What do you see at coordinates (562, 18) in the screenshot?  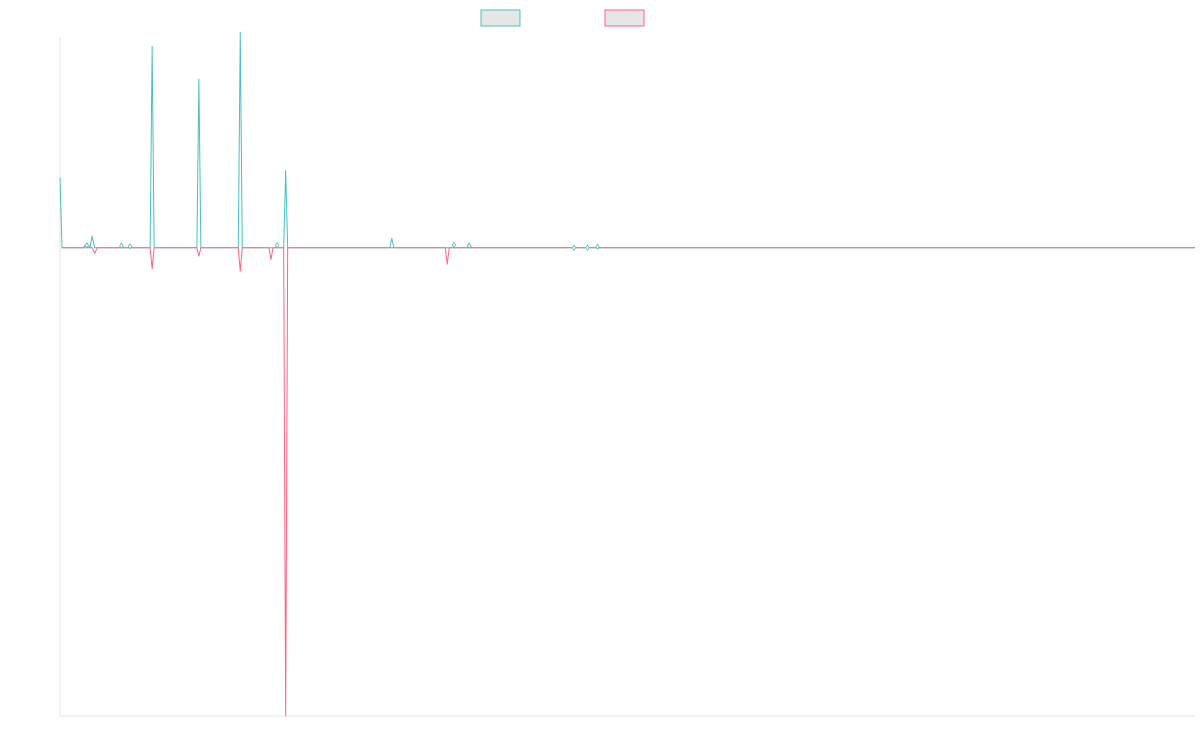 I see `legend` at bounding box center [562, 18].